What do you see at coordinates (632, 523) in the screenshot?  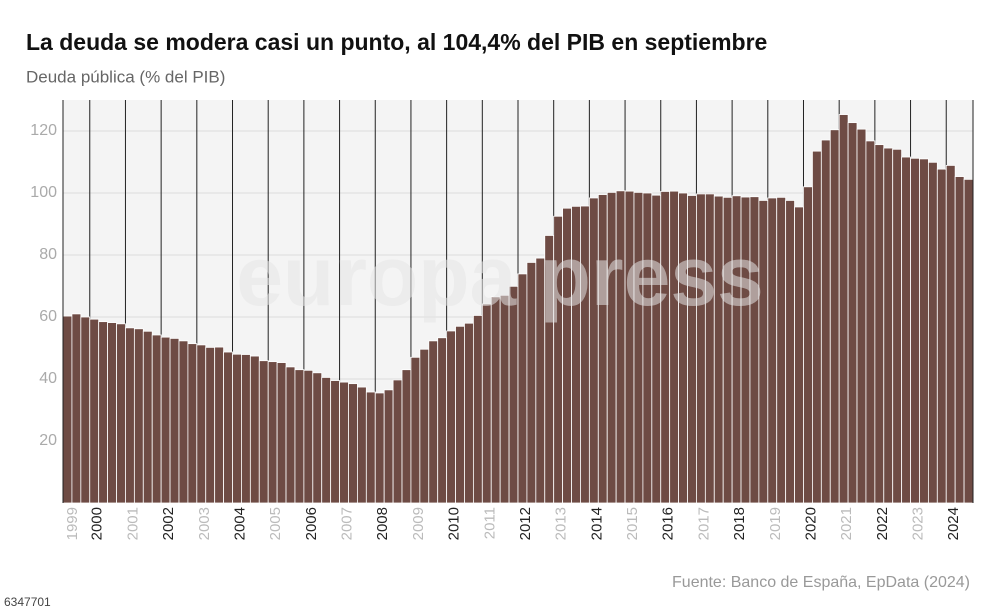 I see `x-tick-label: 2015` at bounding box center [632, 523].